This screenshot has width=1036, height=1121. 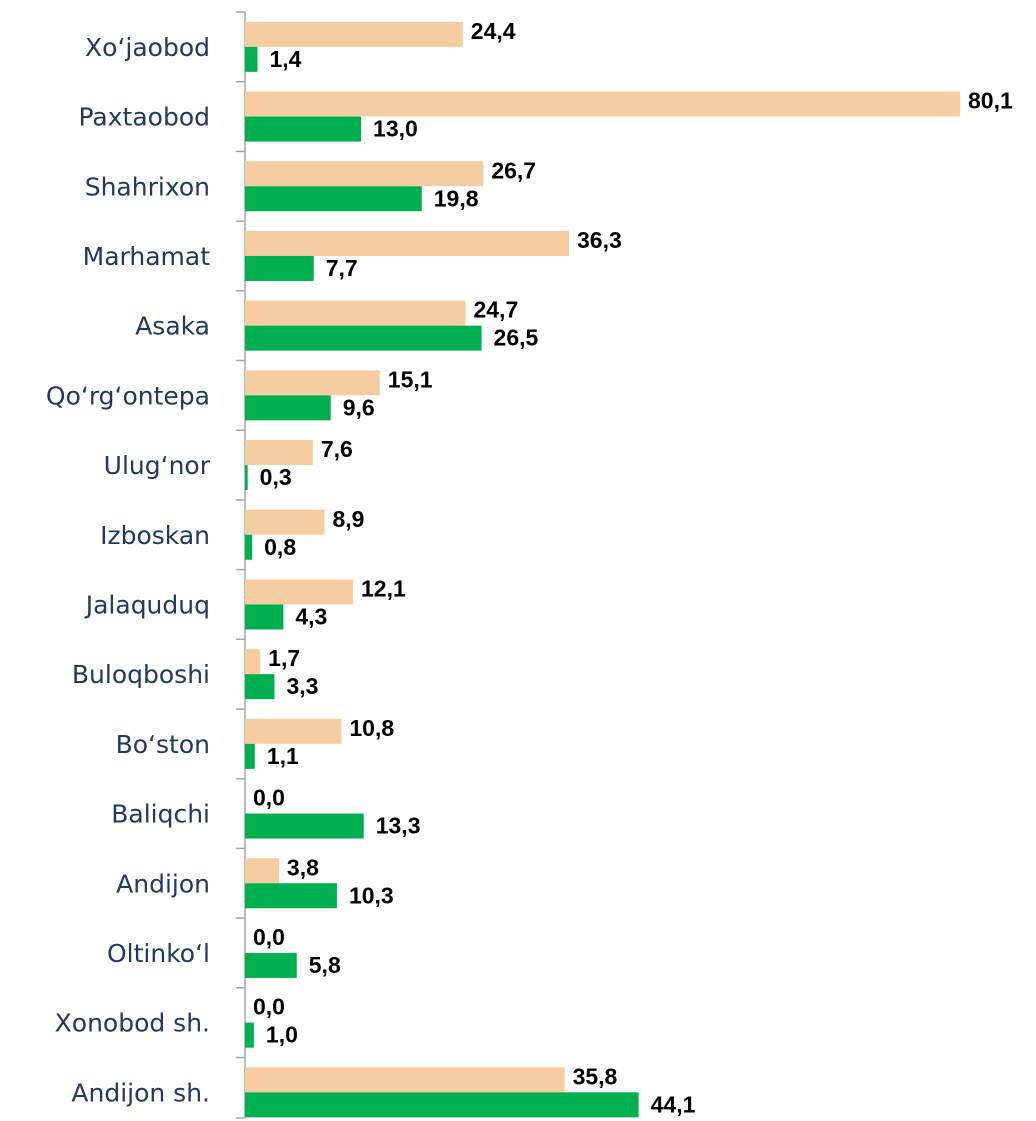 I want to click on value-label: 0,8, so click(x=280, y=547).